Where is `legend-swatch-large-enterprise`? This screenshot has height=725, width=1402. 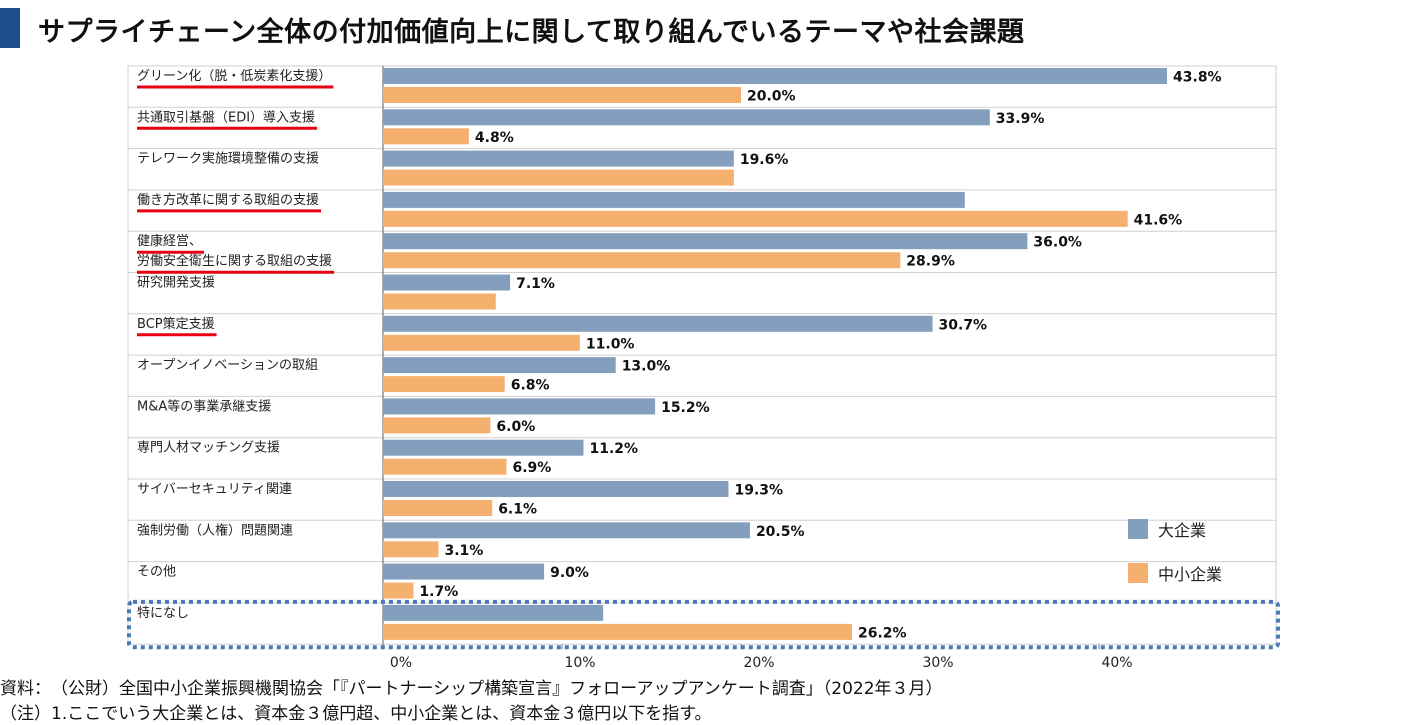
legend-swatch-large-enterprise is located at coordinates (1138, 529).